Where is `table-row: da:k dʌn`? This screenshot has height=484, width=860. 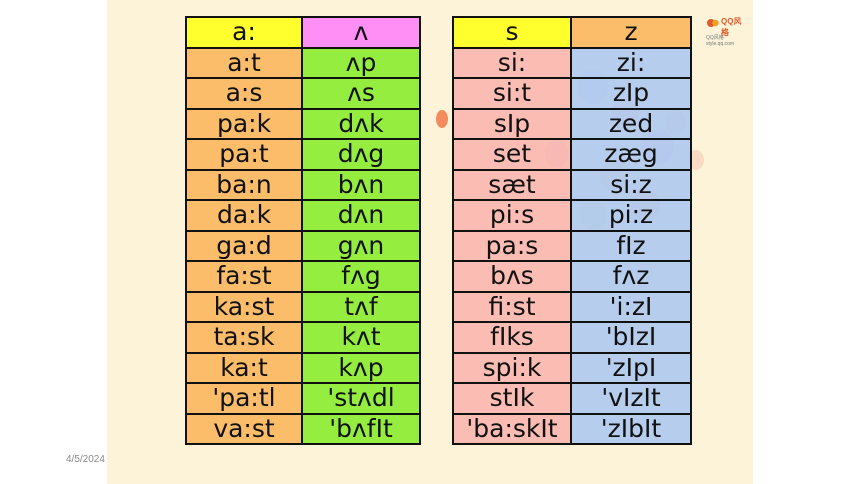 table-row: da:k dʌn is located at coordinates (303, 215).